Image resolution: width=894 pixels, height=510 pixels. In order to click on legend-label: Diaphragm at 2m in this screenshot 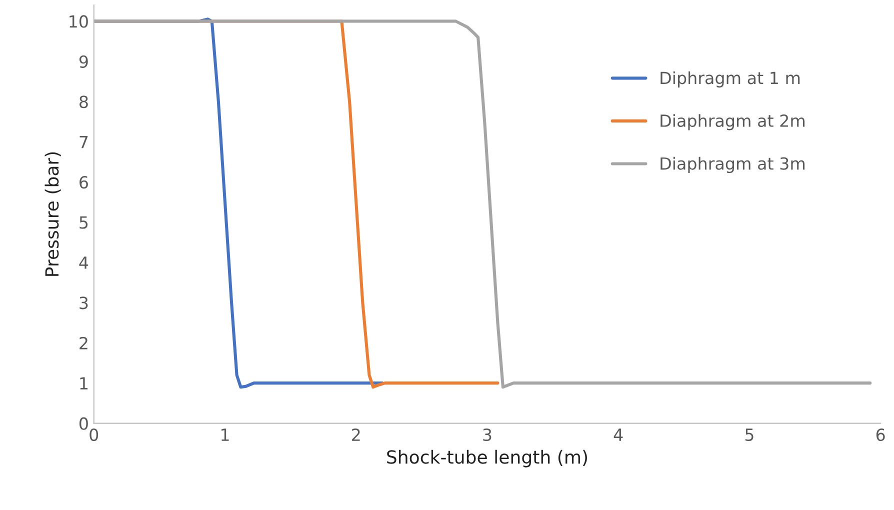, I will do `click(732, 122)`.